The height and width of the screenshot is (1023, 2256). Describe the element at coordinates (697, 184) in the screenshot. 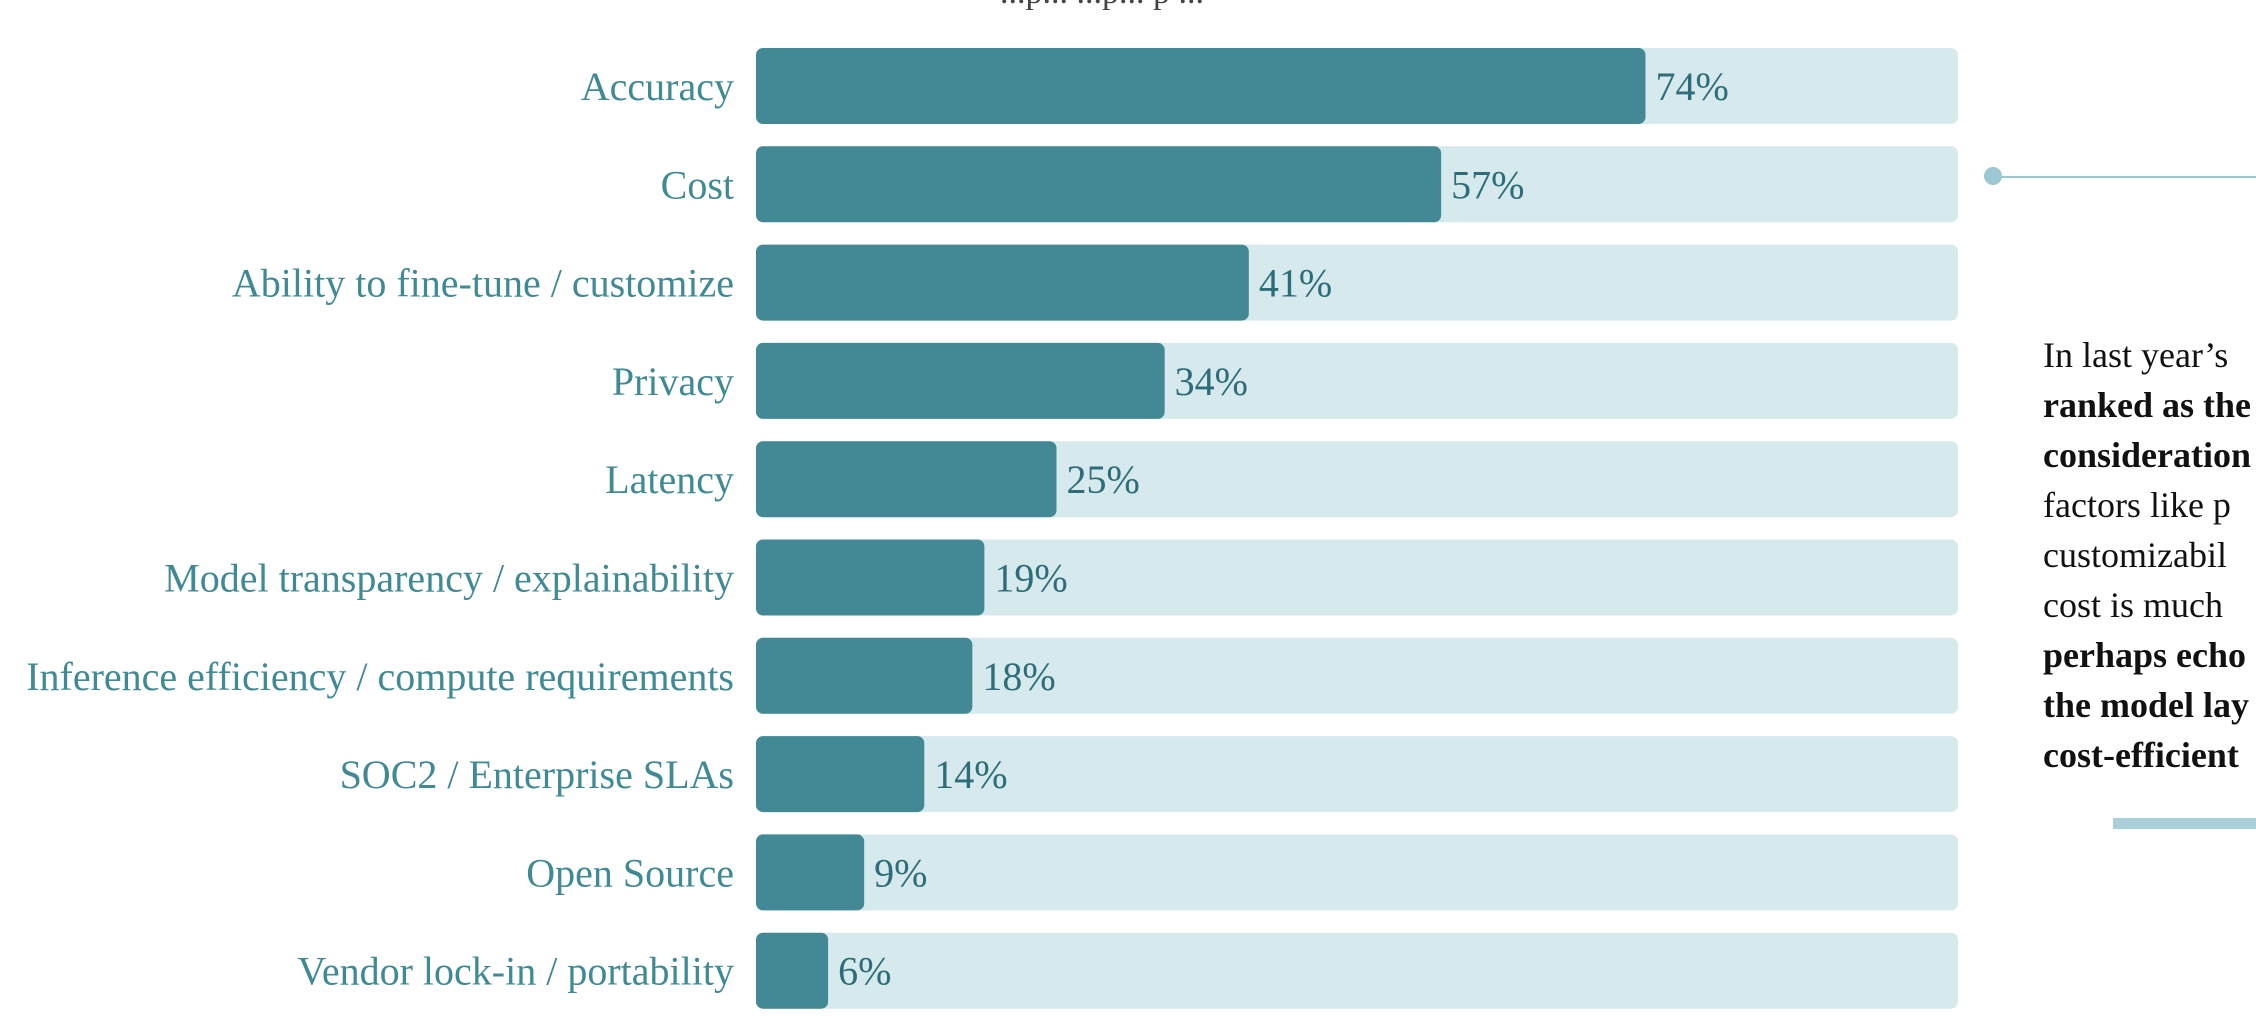

I see `category-label: Cost` at that location.